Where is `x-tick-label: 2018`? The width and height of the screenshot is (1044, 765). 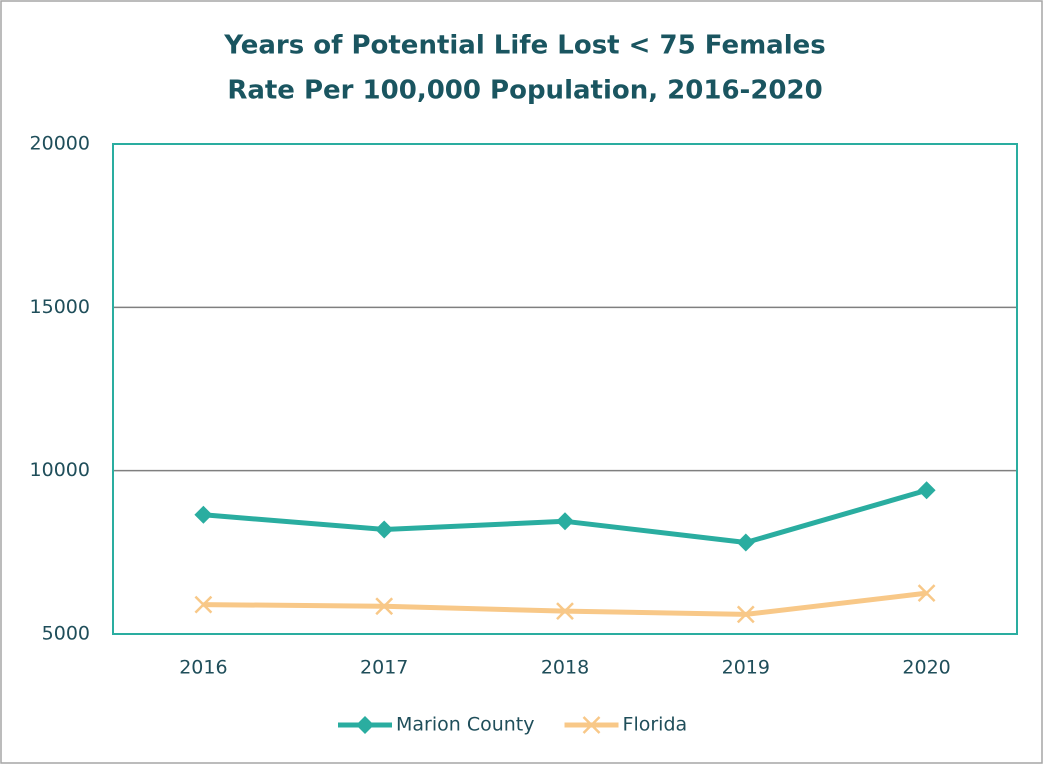 x-tick-label: 2018 is located at coordinates (565, 668).